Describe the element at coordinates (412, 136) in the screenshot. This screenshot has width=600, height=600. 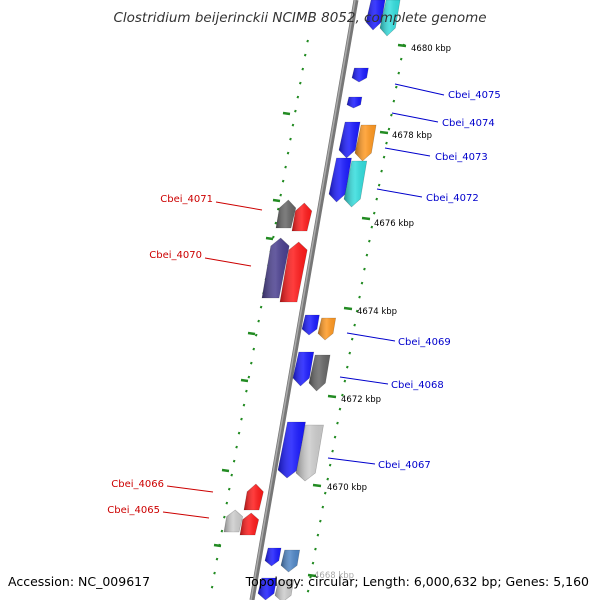
I see `kbp-label: 4678 kbp` at that location.